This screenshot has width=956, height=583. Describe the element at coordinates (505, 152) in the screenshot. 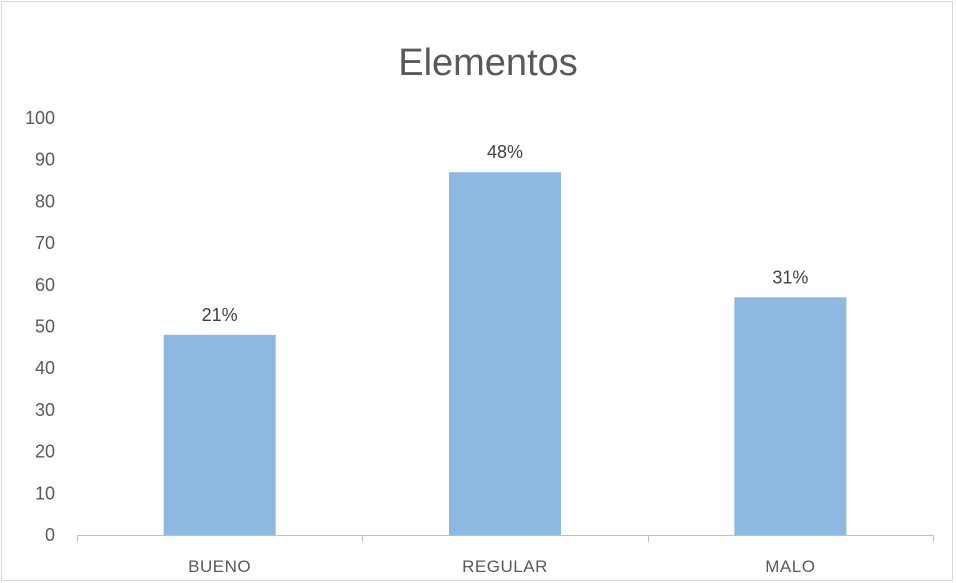

I see `data-label-regular: 48%` at that location.